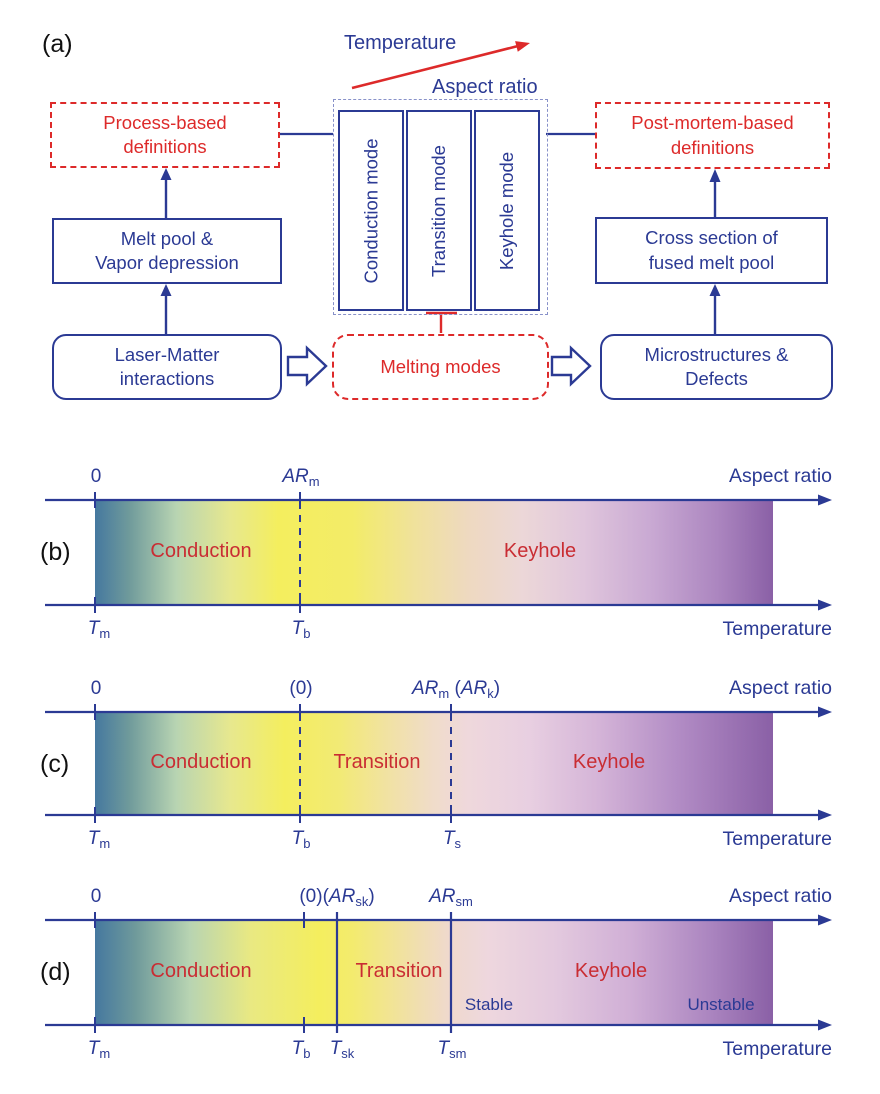 The image size is (880, 1094). I want to click on panel-b-gradient-bar, so click(434, 552).